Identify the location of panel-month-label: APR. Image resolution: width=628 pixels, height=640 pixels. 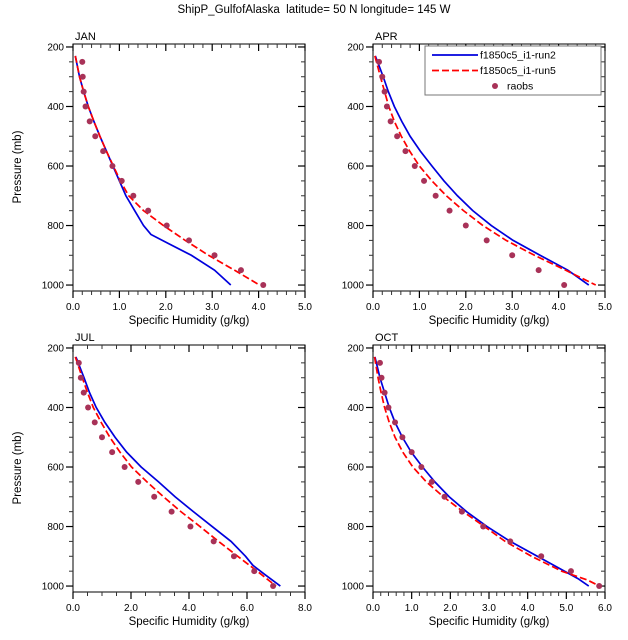
(386, 37).